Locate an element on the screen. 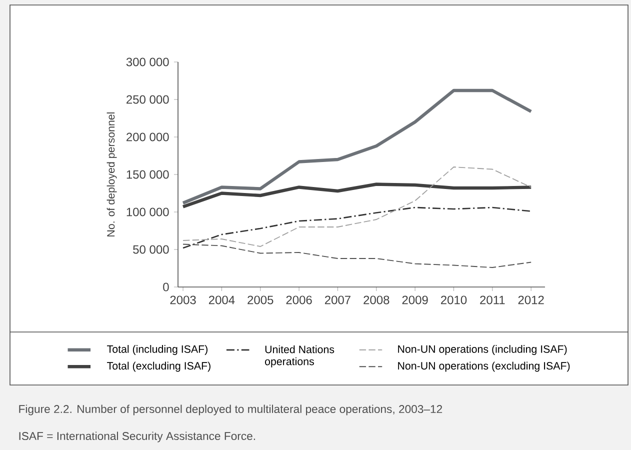 The image size is (631, 450). caption: Figure 2.2. Number of personnel deployed to multilateral peace operations, 2003–12 is located at coordinates (230, 410).